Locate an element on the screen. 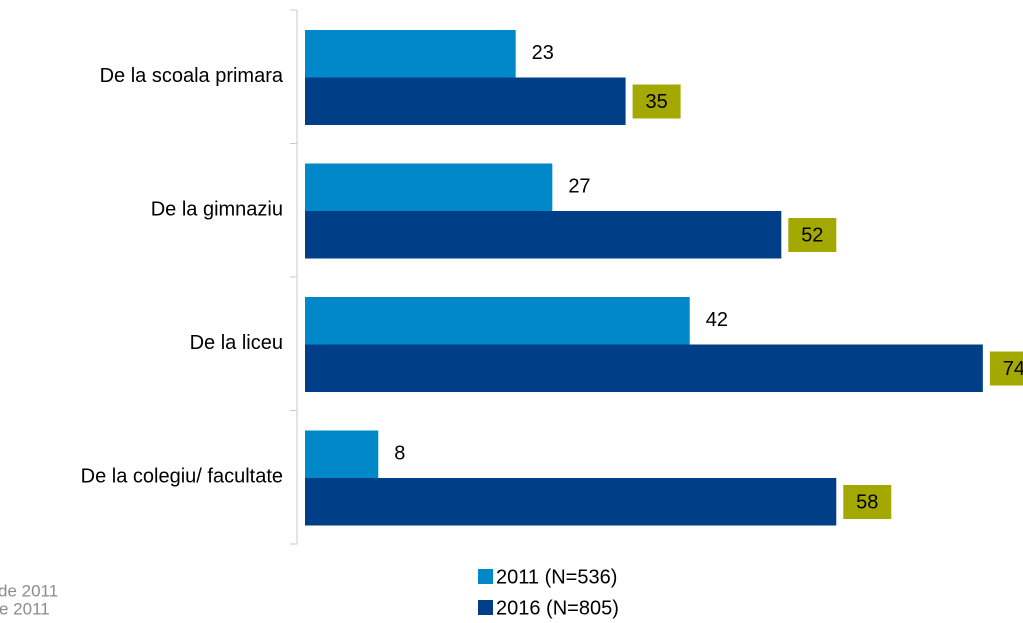  value-label: 35 is located at coordinates (656, 102).